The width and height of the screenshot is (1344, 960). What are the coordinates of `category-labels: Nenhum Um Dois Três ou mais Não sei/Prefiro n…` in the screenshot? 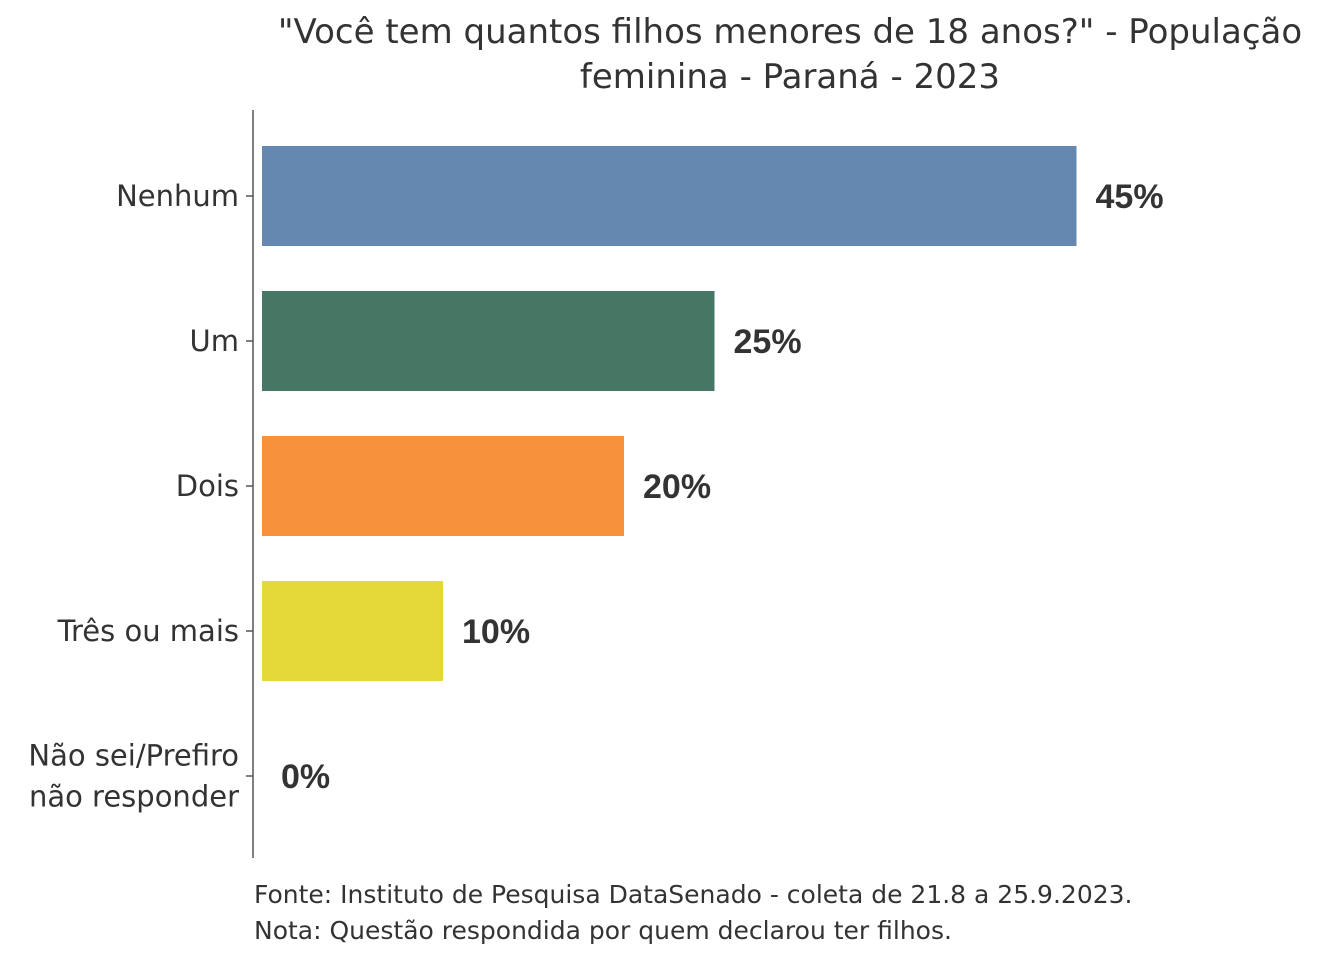 It's located at (133, 496).